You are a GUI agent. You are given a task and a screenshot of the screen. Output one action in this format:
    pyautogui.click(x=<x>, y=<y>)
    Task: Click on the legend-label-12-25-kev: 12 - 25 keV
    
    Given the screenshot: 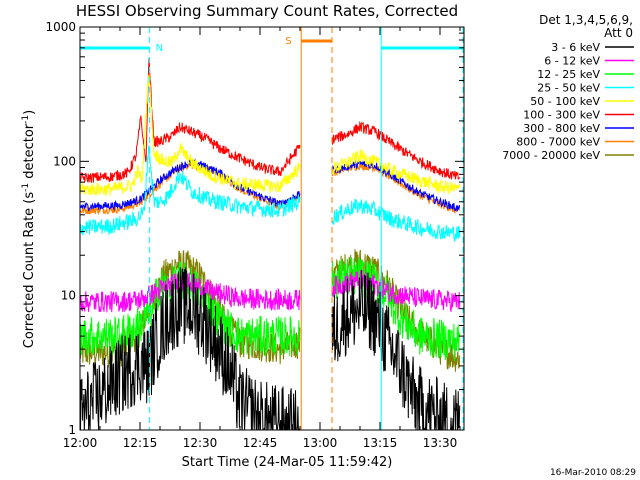 What is the action you would take?
    pyautogui.click(x=568, y=74)
    